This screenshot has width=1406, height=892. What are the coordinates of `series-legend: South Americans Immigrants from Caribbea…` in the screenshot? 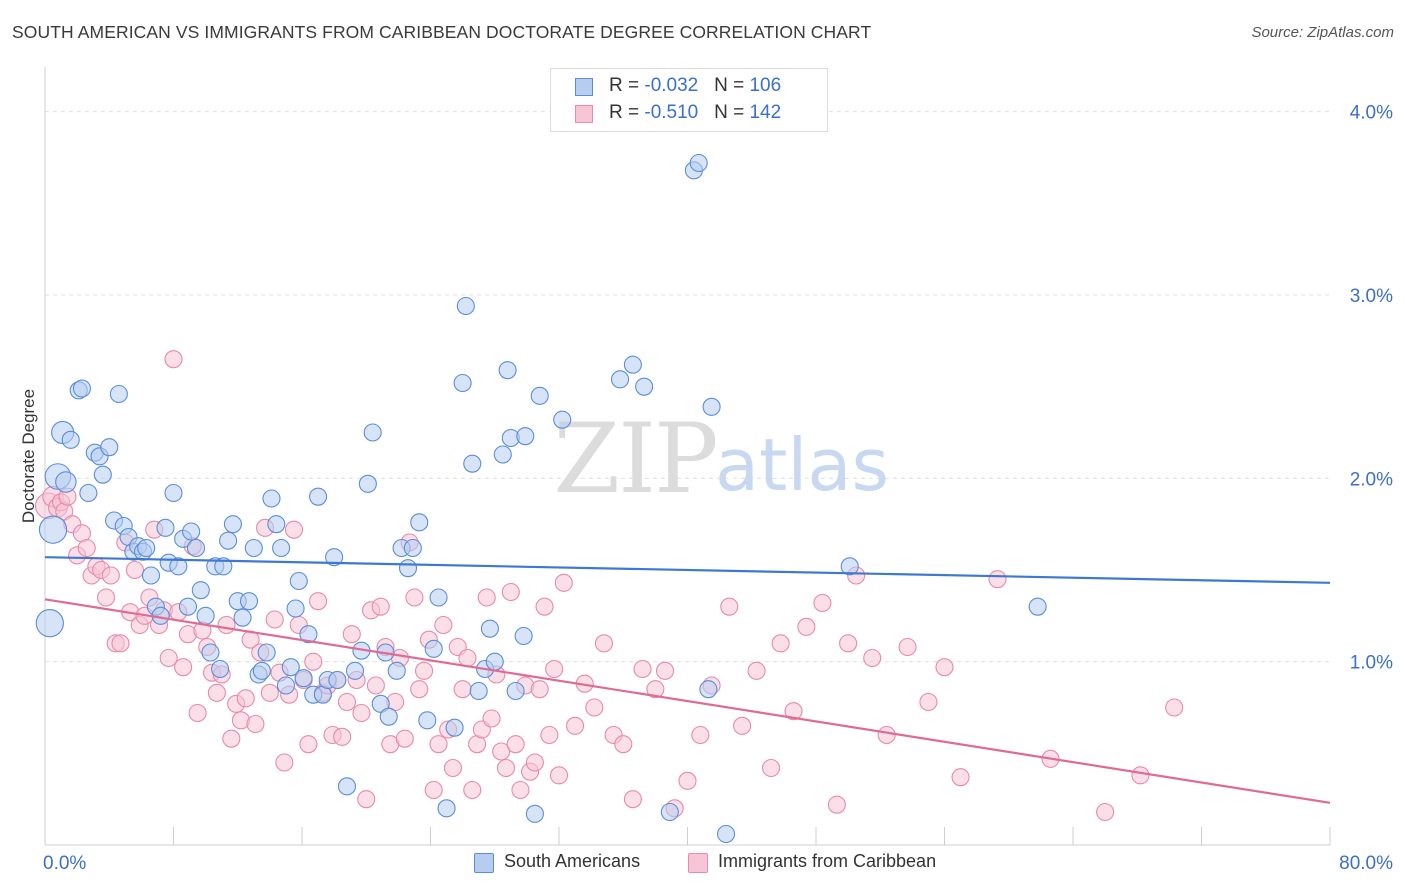 It's located at (703, 864).